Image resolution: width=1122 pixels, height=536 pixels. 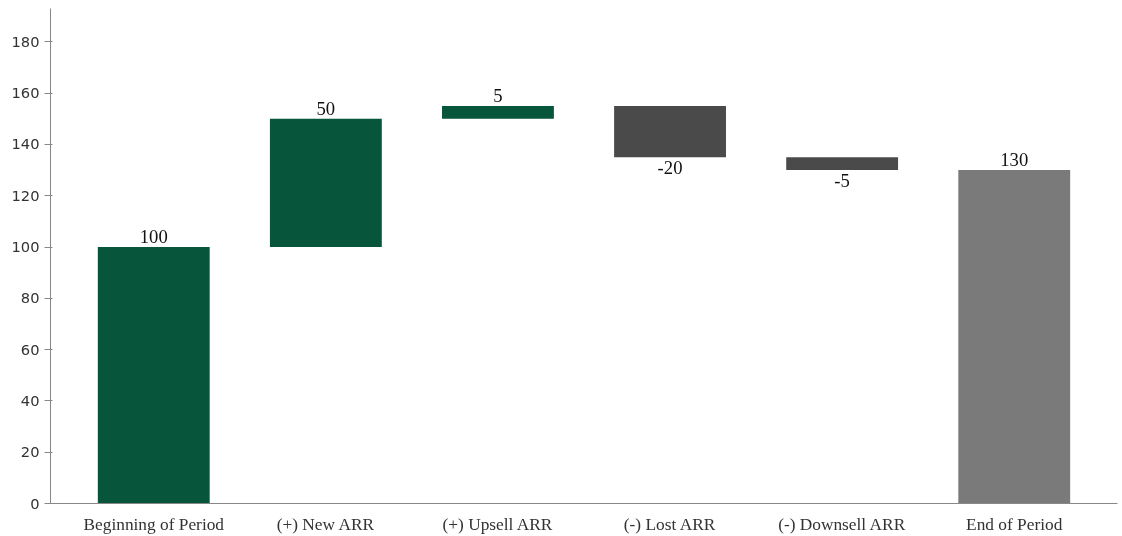 I want to click on y-tick-label: 160, so click(x=25, y=93).